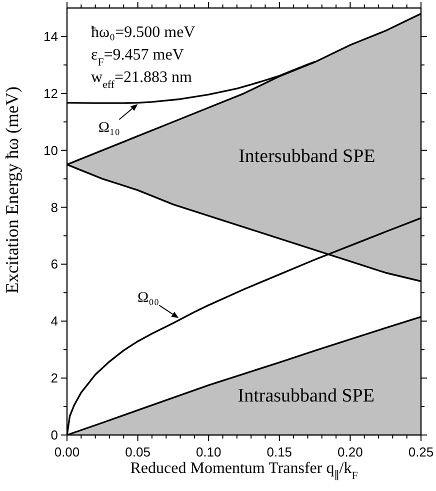 The image size is (436, 491). Describe the element at coordinates (141, 80) in the screenshot. I see `annotation: w$_{eff}$=21.883 nm` at that location.